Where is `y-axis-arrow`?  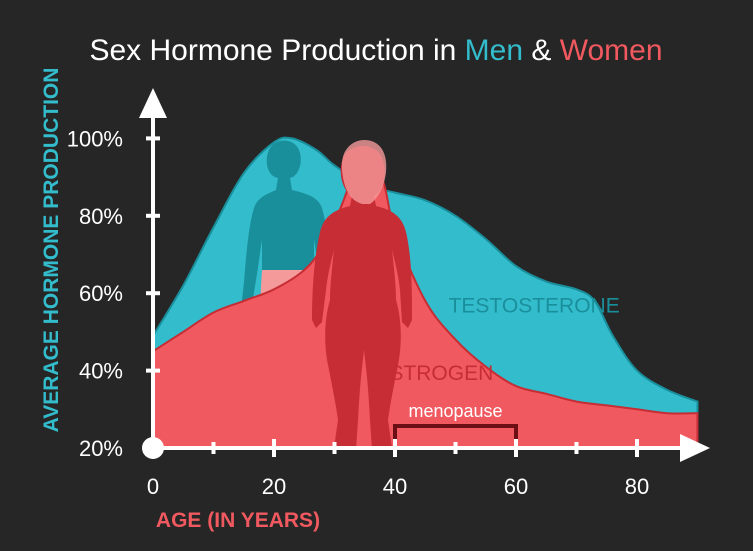 y-axis-arrow is located at coordinates (153, 103).